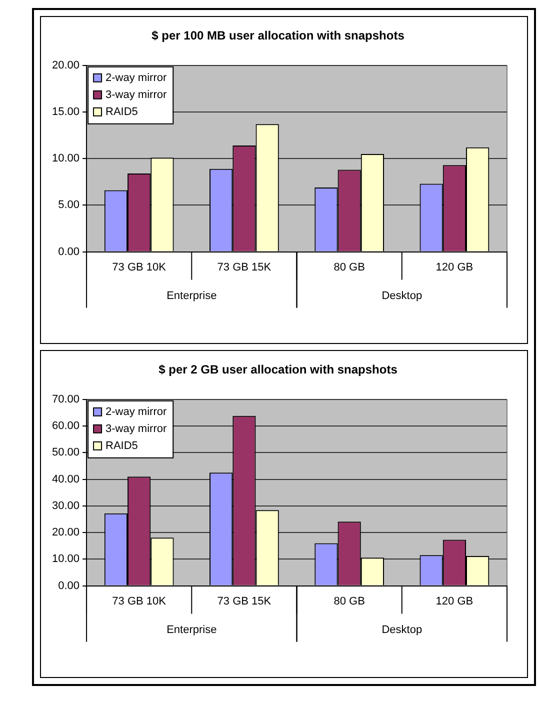 The height and width of the screenshot is (715, 538). I want to click on y-tick-label: 15.00, so click(66, 112).